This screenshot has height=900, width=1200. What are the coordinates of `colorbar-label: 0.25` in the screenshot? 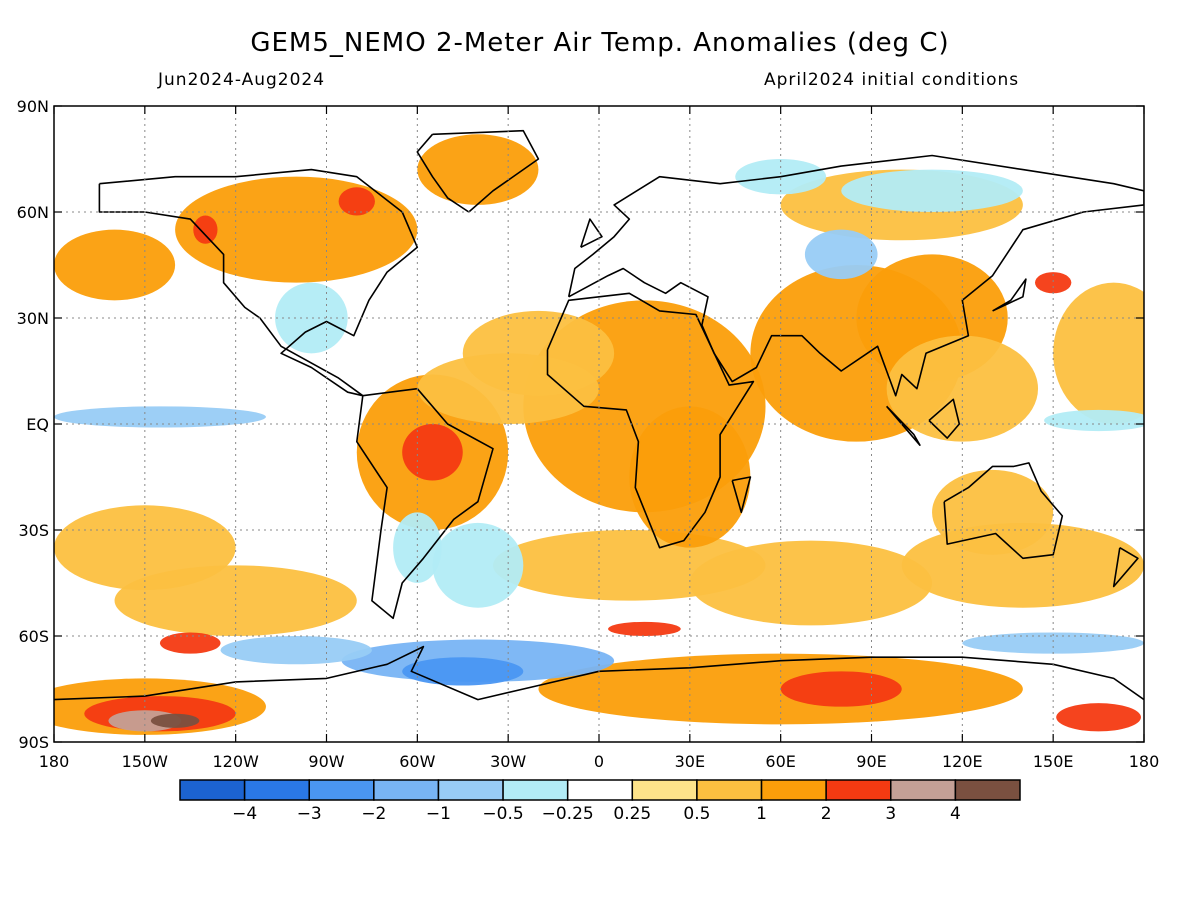 It's located at (632, 814).